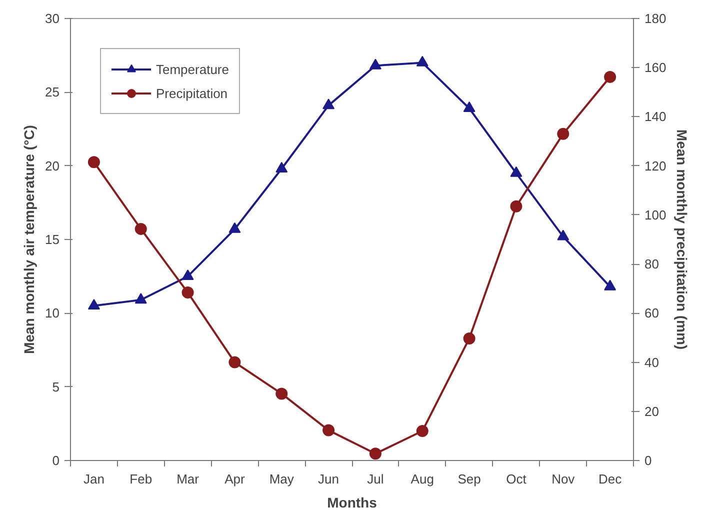  Describe the element at coordinates (651, 411) in the screenshot. I see `y2-tick-label: 20` at that location.